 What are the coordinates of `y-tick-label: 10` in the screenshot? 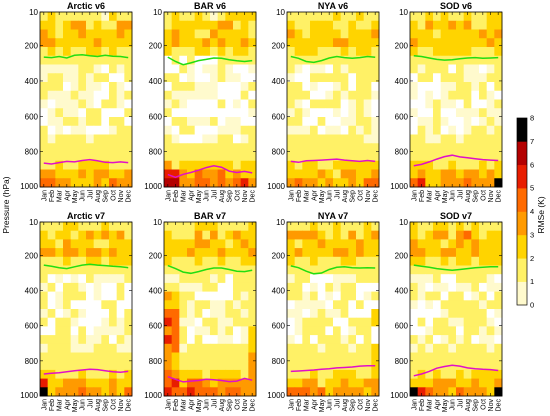 It's located at (403, 222).